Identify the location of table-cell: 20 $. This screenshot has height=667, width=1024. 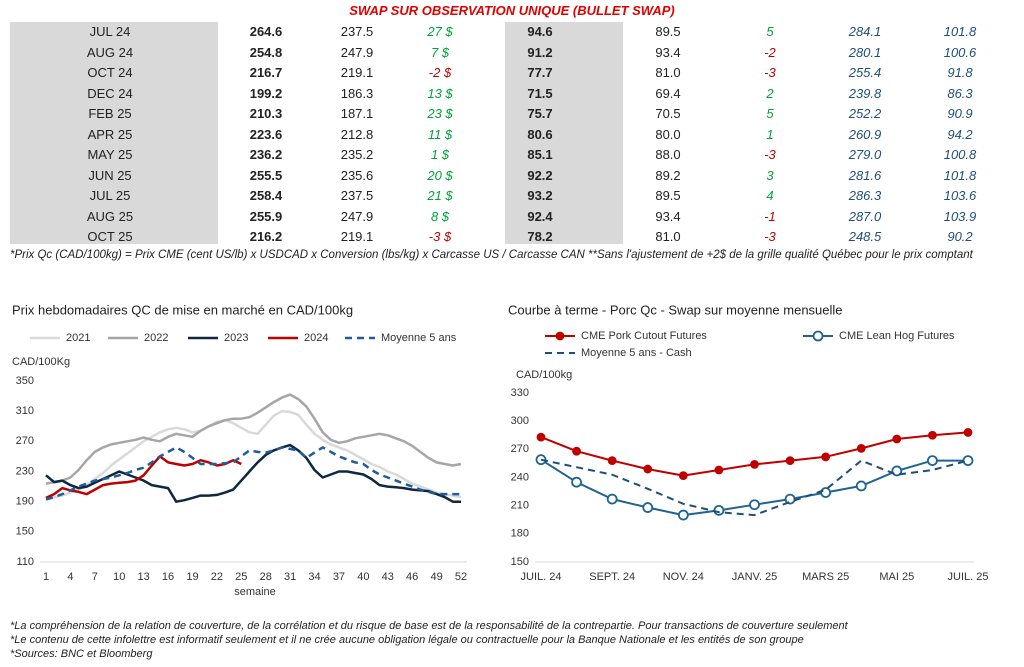
(440, 175).